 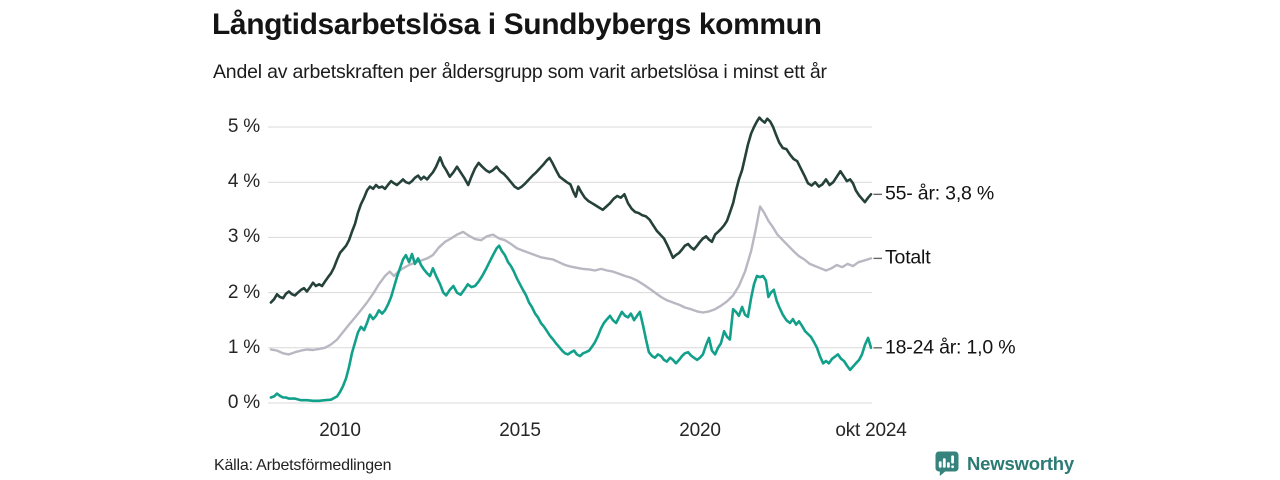 What do you see at coordinates (947, 463) in the screenshot?
I see `newsworthy-icon` at bounding box center [947, 463].